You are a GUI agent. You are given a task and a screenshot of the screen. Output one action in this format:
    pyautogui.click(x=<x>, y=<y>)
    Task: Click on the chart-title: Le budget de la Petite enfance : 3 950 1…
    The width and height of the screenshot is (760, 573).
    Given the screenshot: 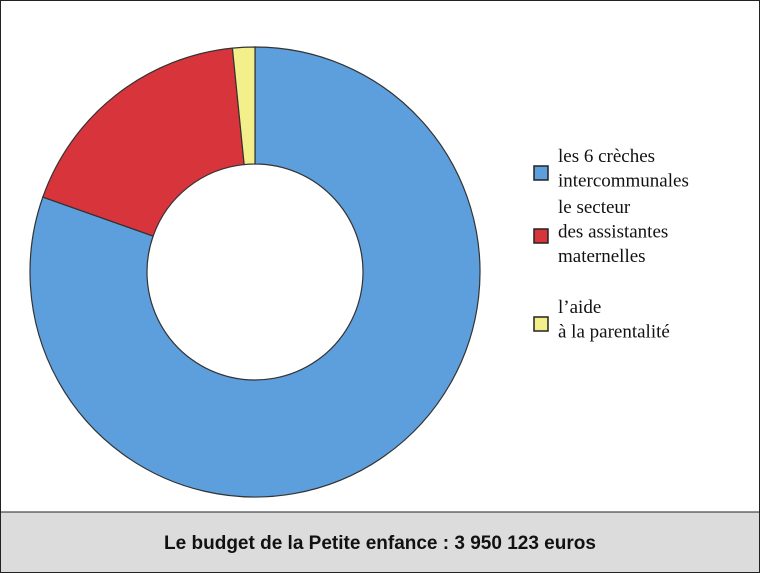 What is the action you would take?
    pyautogui.click(x=380, y=543)
    